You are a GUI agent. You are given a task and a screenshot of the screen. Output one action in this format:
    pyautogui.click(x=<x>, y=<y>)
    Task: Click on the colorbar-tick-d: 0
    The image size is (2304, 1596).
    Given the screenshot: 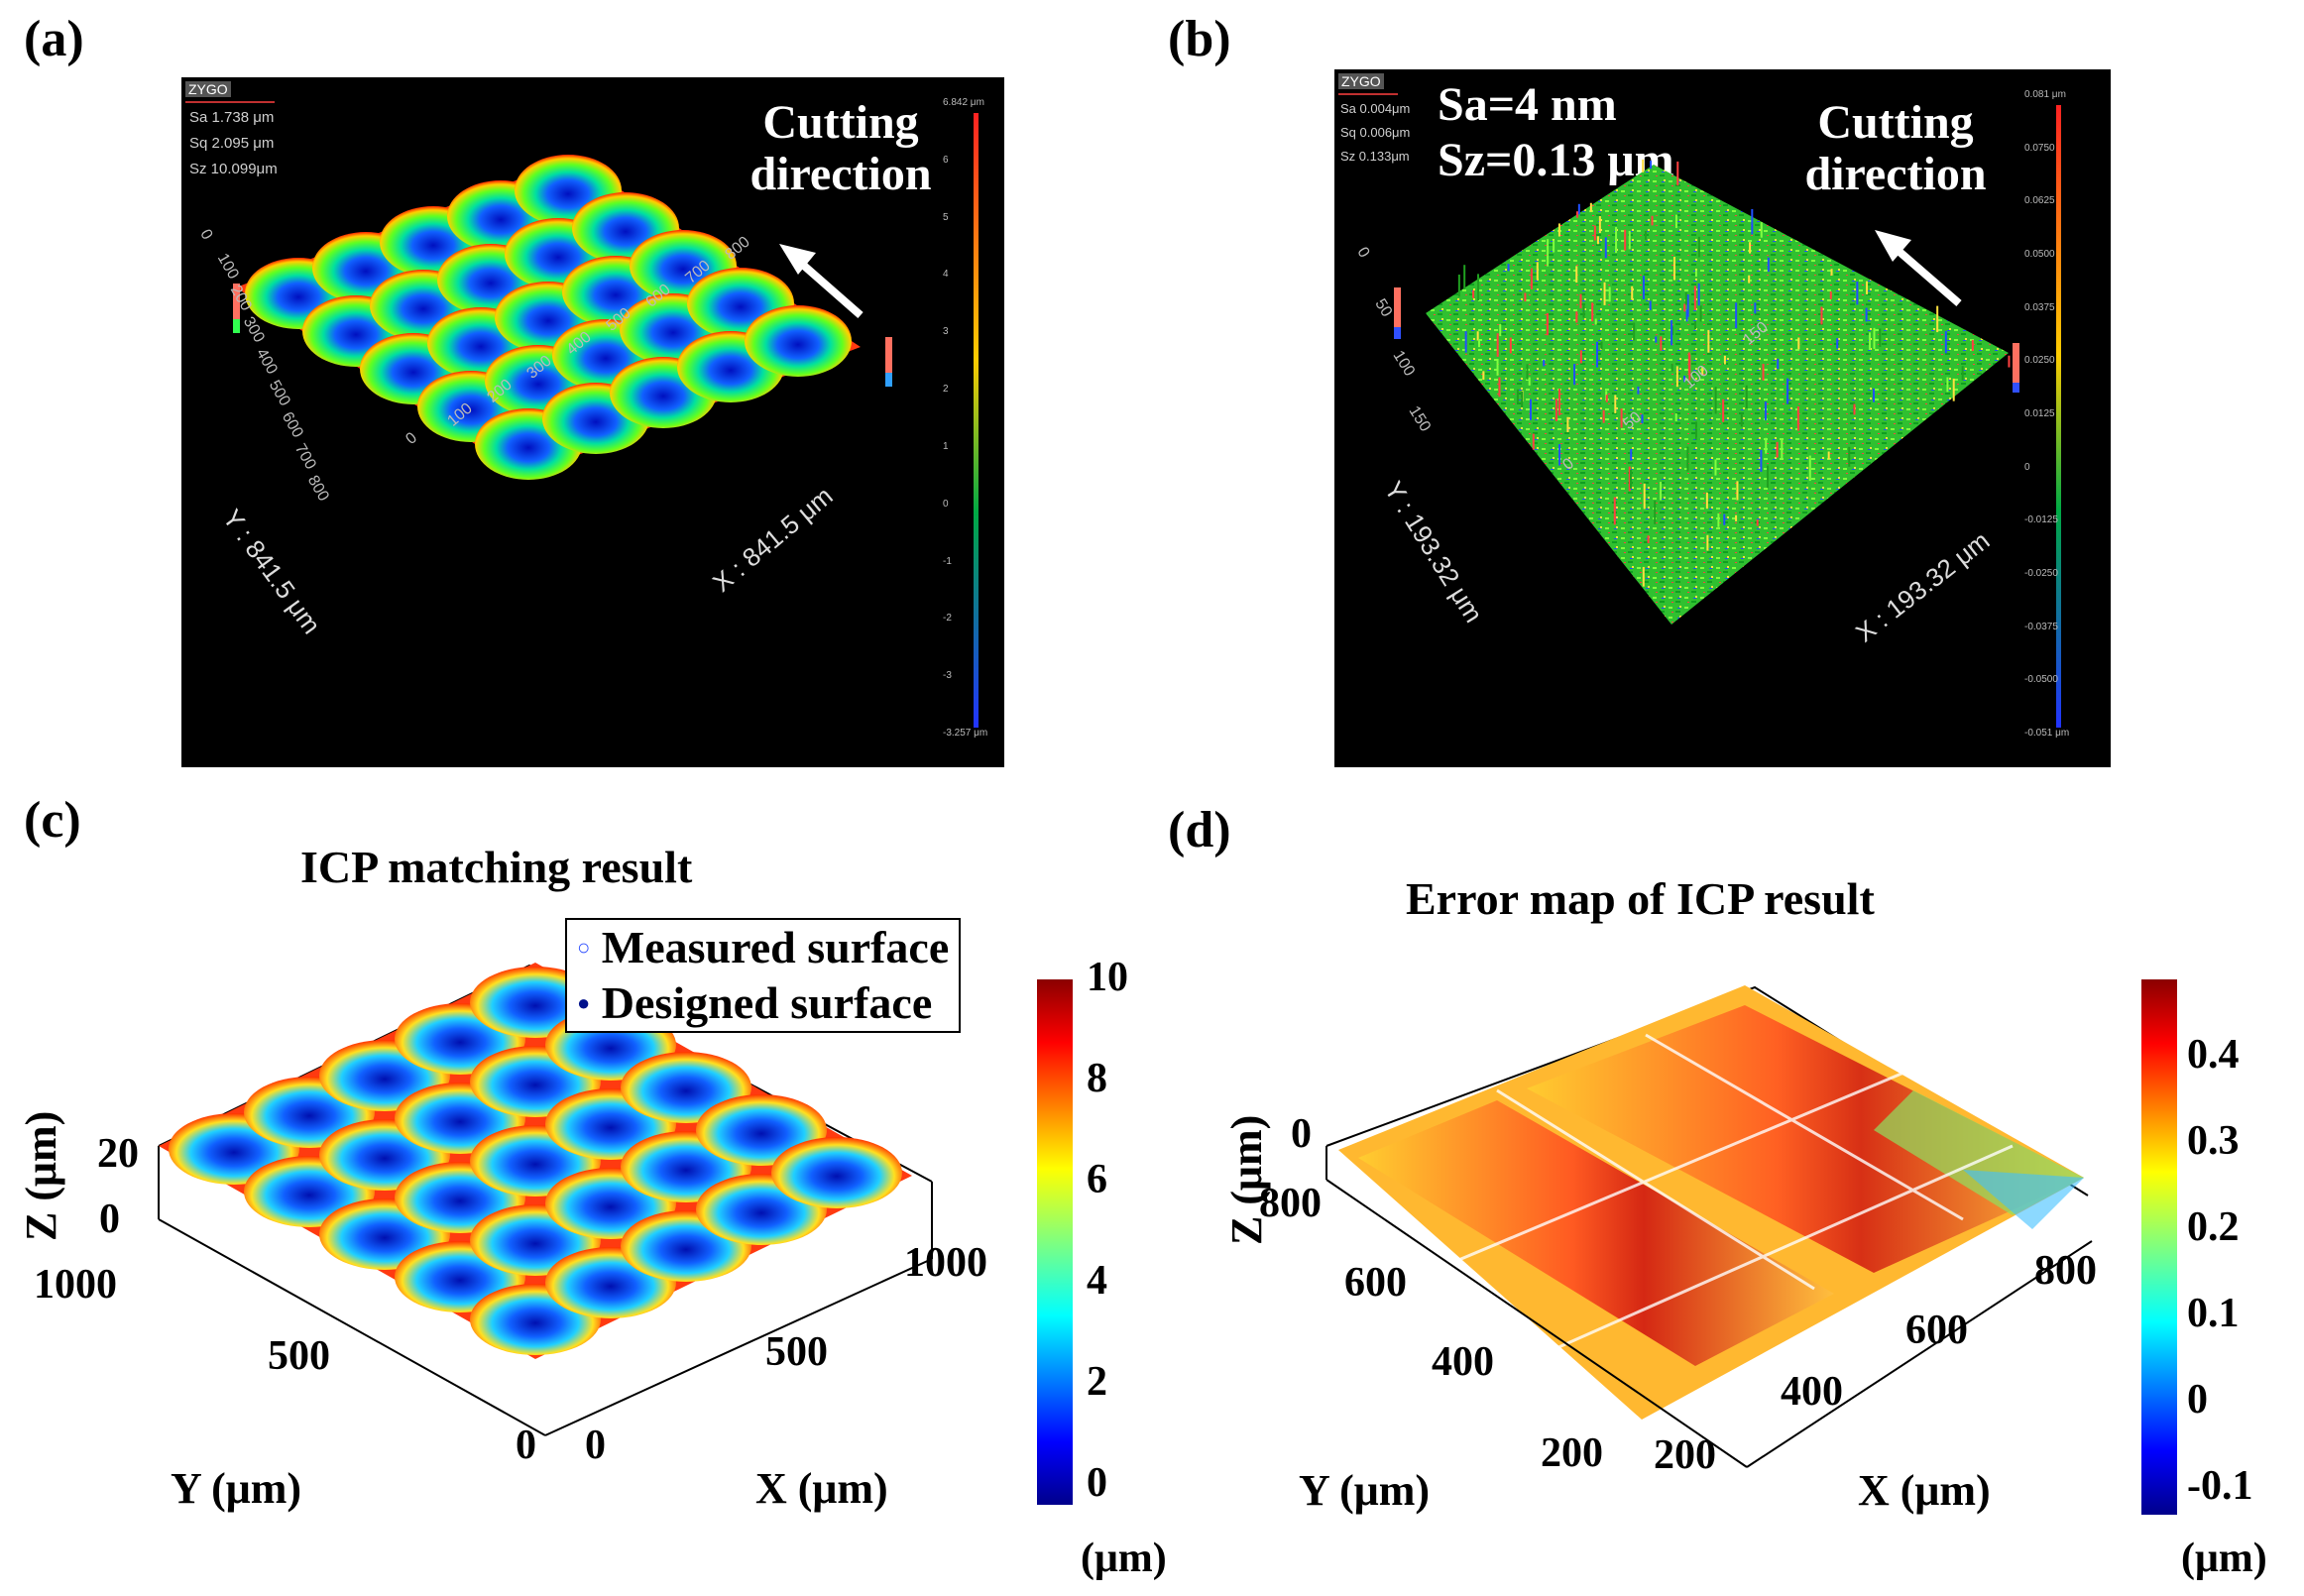 What is the action you would take?
    pyautogui.click(x=2197, y=1400)
    